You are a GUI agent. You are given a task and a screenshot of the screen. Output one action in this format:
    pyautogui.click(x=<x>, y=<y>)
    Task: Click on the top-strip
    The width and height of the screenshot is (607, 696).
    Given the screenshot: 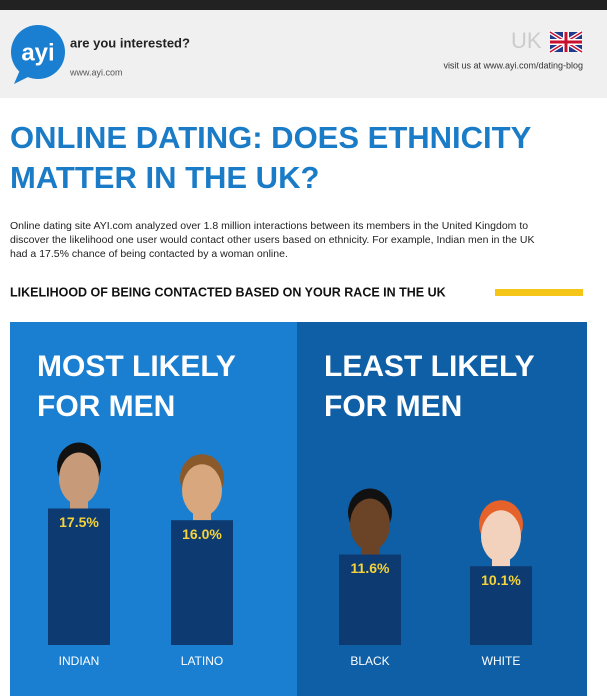 What is the action you would take?
    pyautogui.click(x=303, y=5)
    